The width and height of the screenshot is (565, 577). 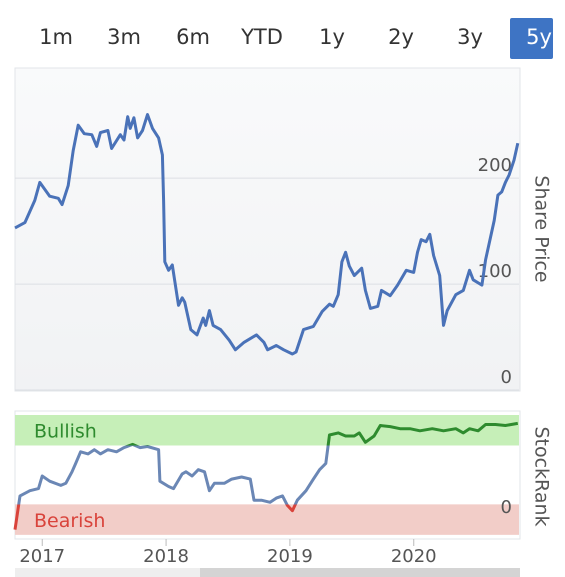 I want to click on range-button-label: 3y, so click(x=470, y=37).